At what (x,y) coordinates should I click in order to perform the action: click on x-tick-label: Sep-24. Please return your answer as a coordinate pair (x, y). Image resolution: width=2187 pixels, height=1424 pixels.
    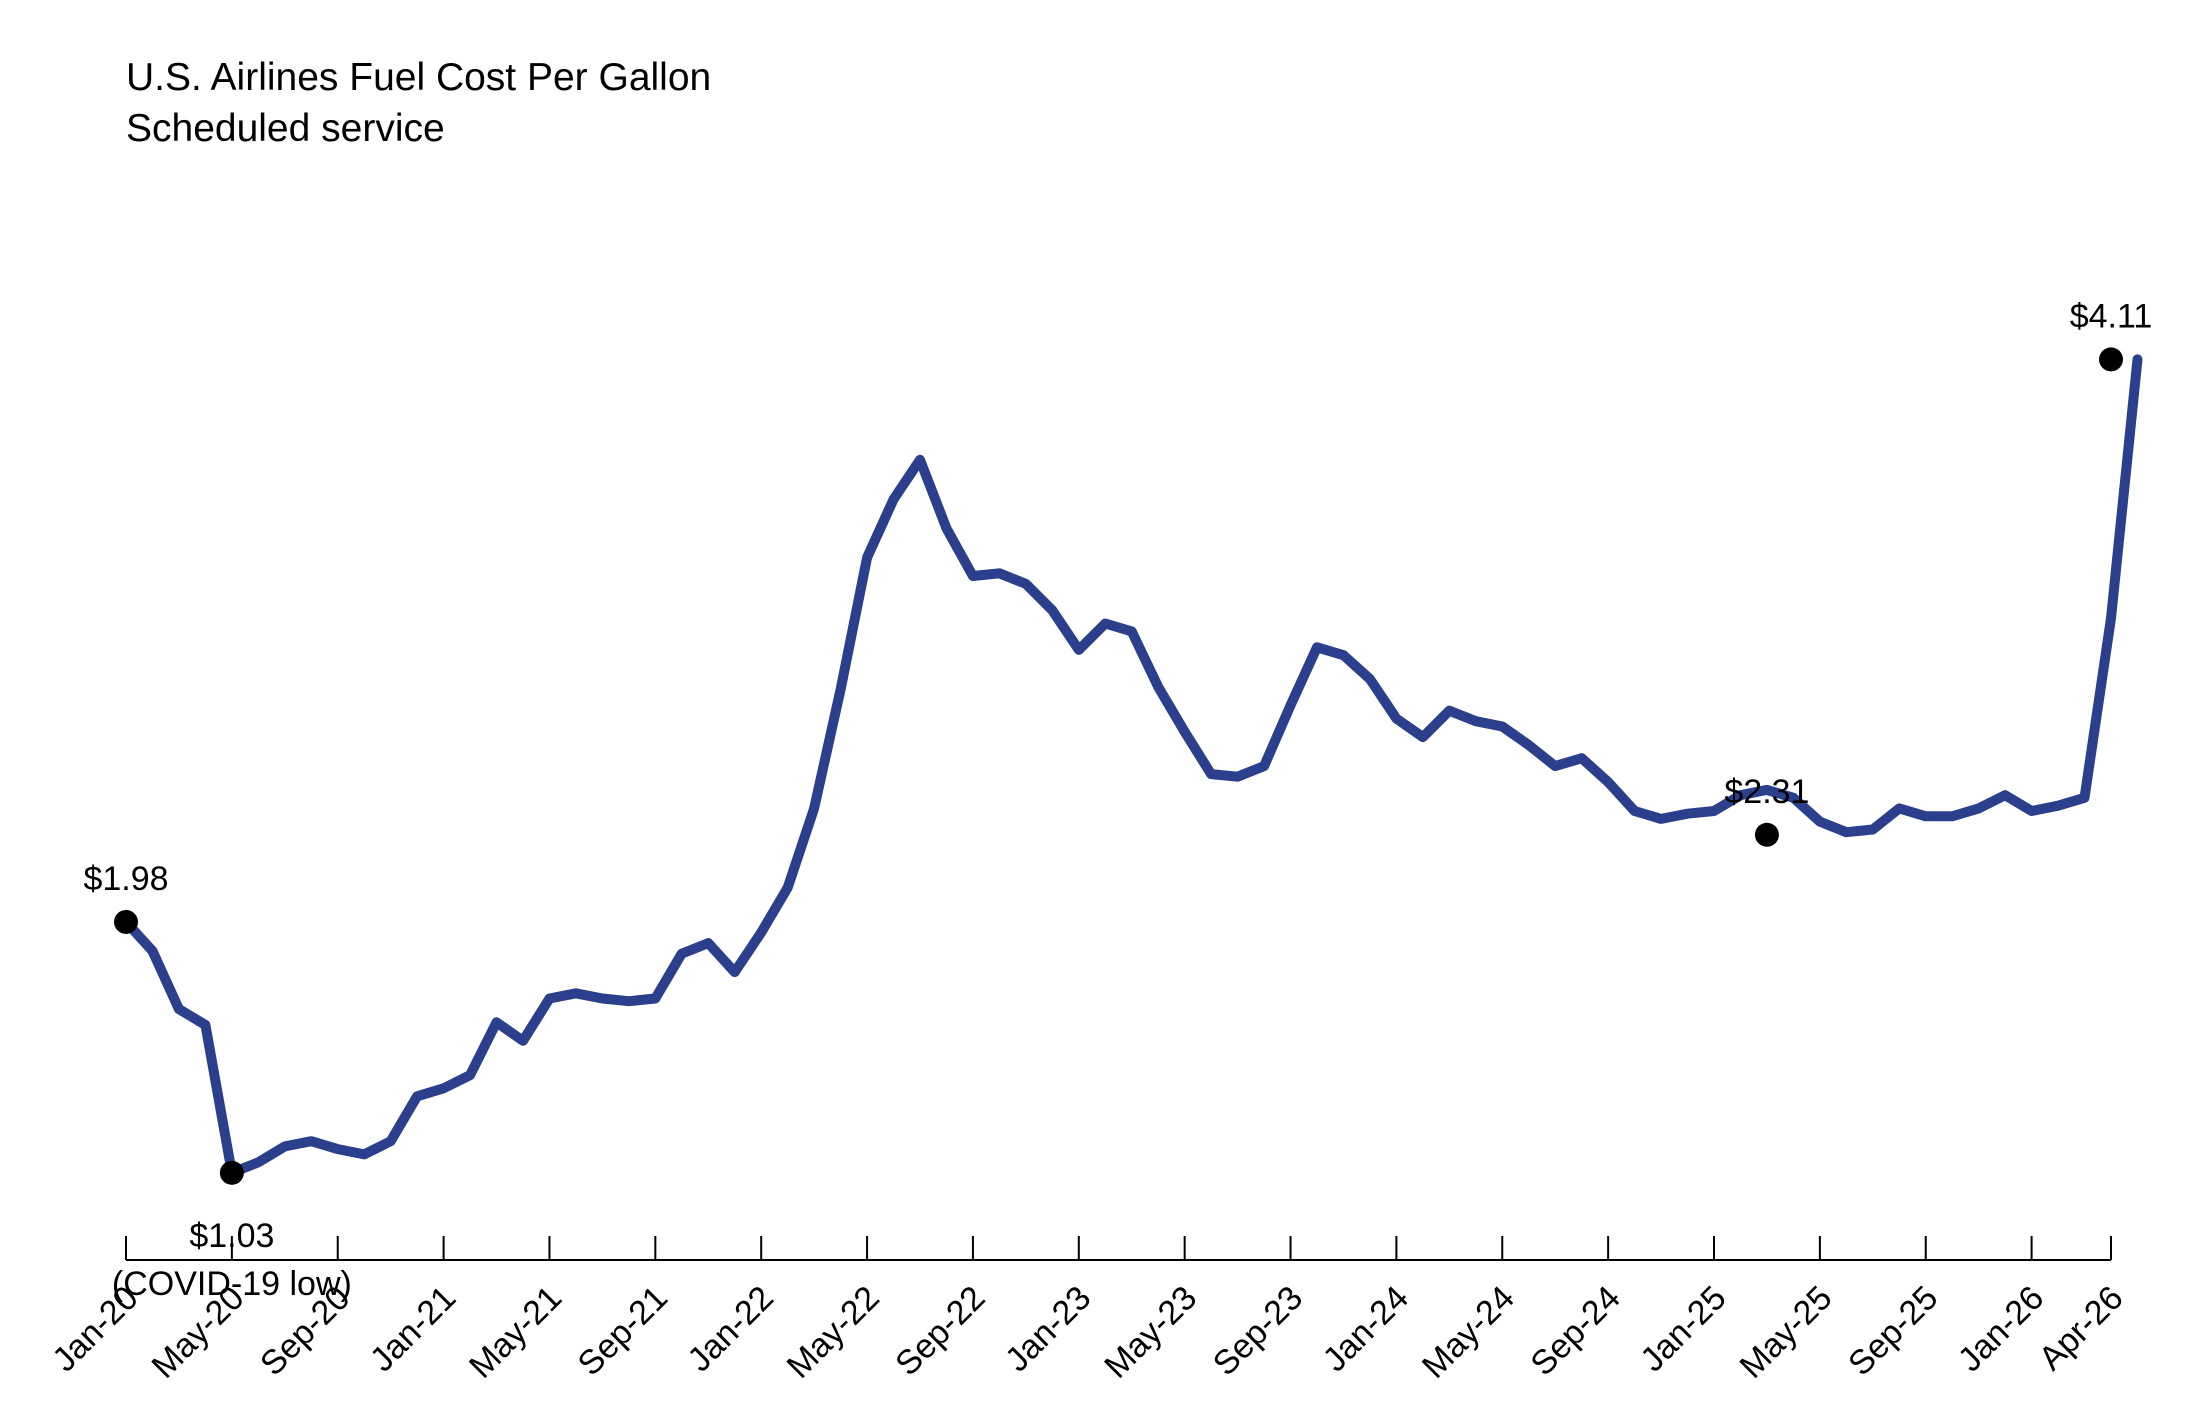
    Looking at the image, I should click on (1575, 1331).